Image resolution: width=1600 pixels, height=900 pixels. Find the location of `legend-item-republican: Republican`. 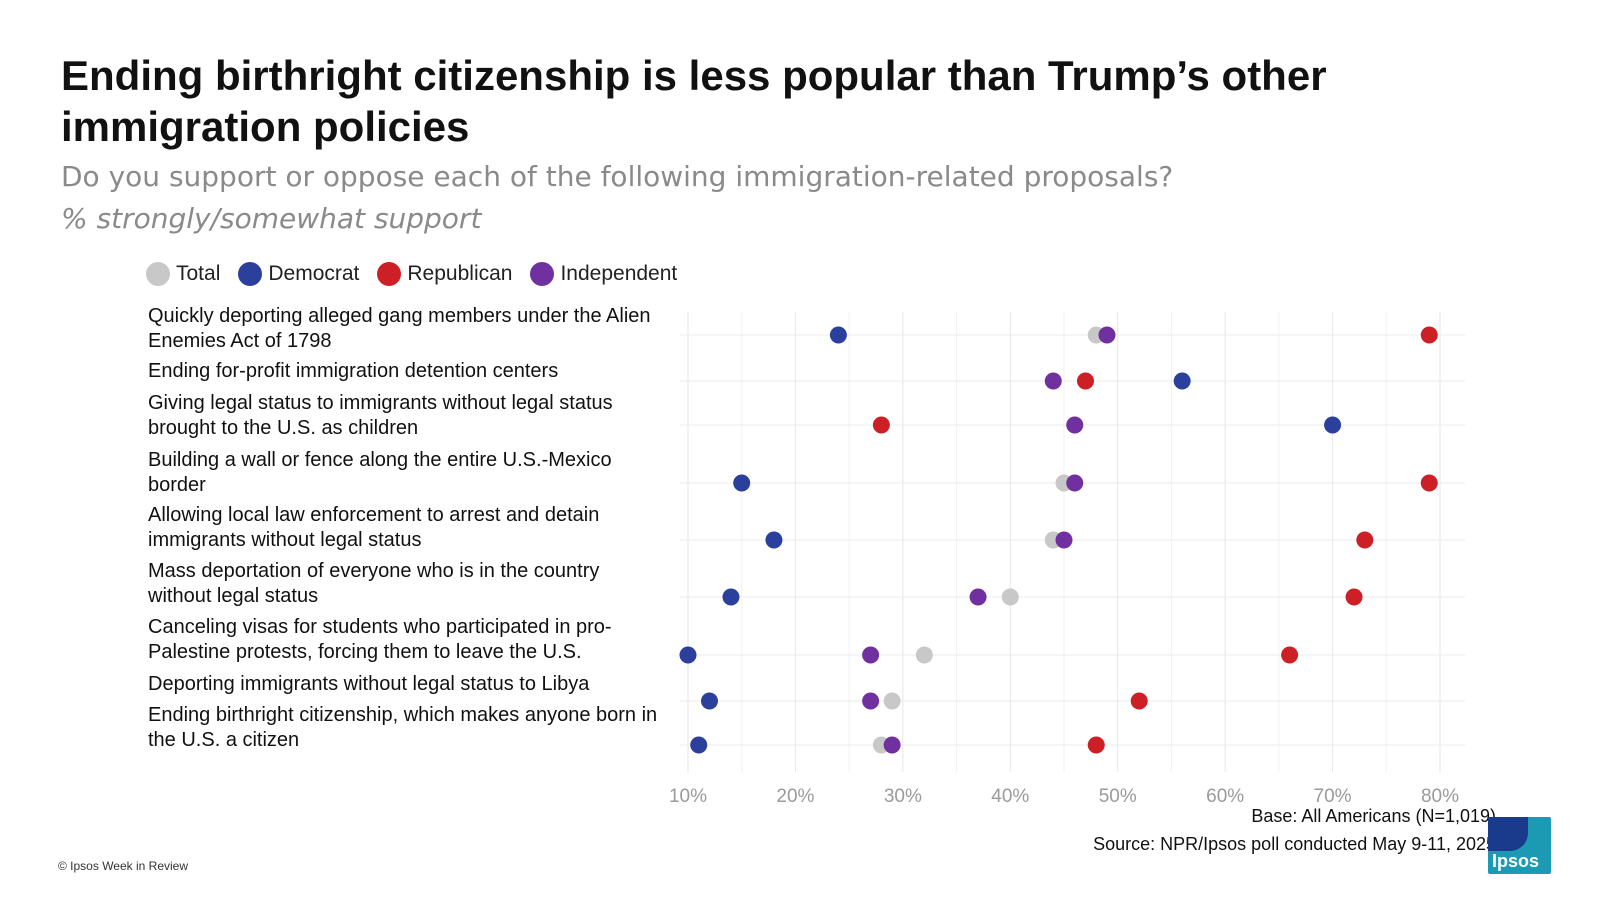

legend-item-republican: Republican is located at coordinates (444, 274).